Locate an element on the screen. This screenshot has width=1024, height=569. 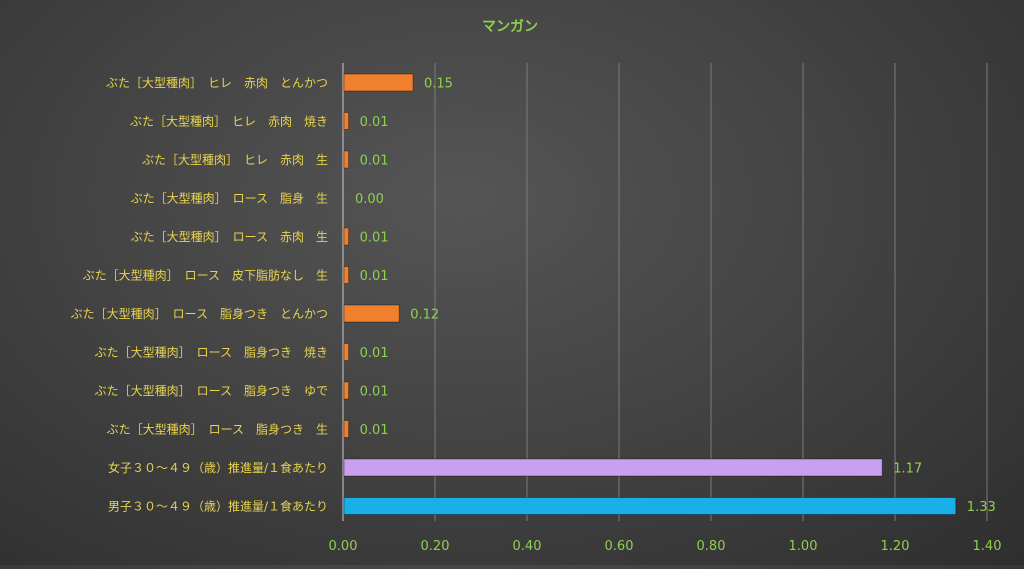
data-label: 1.17 is located at coordinates (907, 469).